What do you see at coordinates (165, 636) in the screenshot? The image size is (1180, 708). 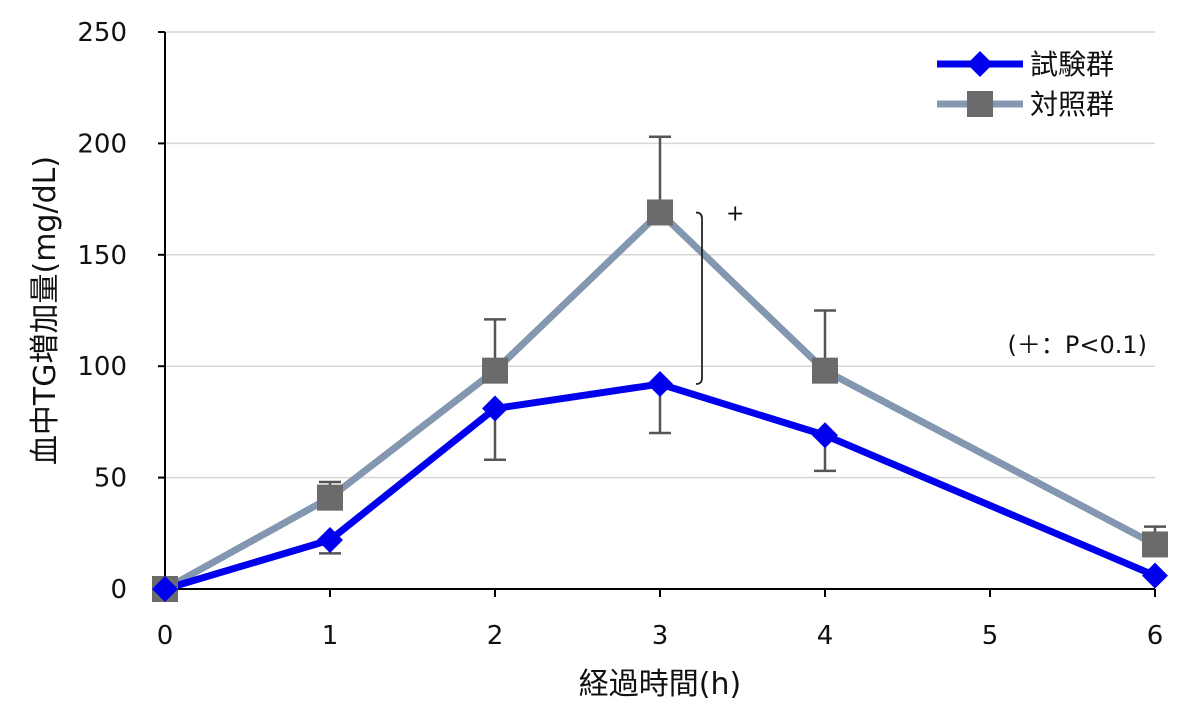 I see `x-tick-label-0: 0` at bounding box center [165, 636].